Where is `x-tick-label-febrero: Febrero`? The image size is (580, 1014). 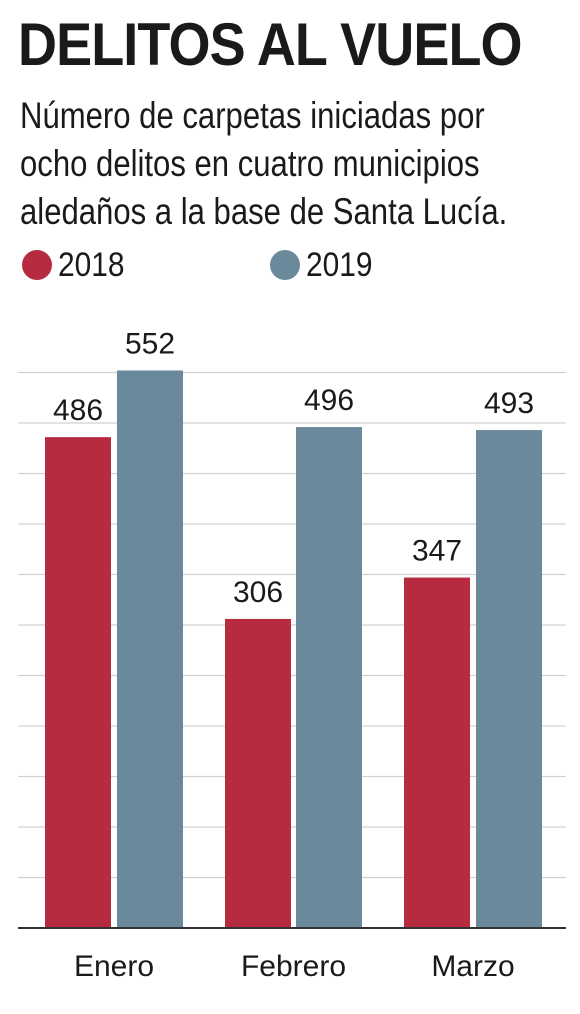 x-tick-label-febrero: Febrero is located at coordinates (293, 966).